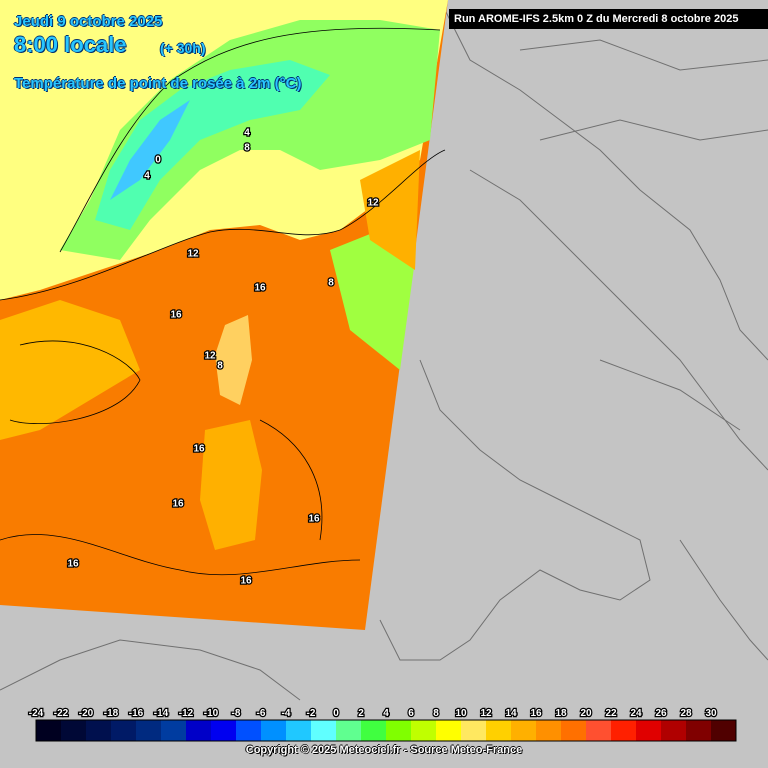  What do you see at coordinates (236, 713) in the screenshot?
I see `scale-label: -8` at bounding box center [236, 713].